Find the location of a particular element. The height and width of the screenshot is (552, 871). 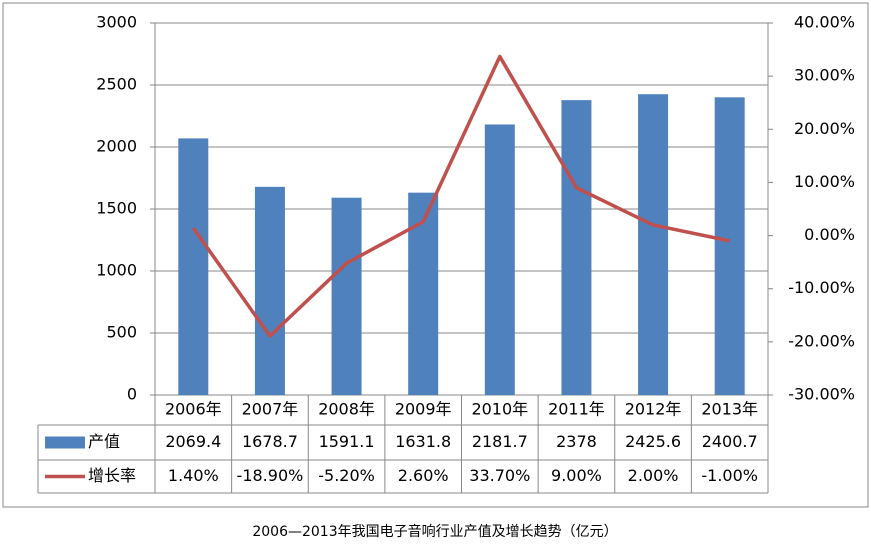

y-tick-label: 1000 is located at coordinates (116, 270).